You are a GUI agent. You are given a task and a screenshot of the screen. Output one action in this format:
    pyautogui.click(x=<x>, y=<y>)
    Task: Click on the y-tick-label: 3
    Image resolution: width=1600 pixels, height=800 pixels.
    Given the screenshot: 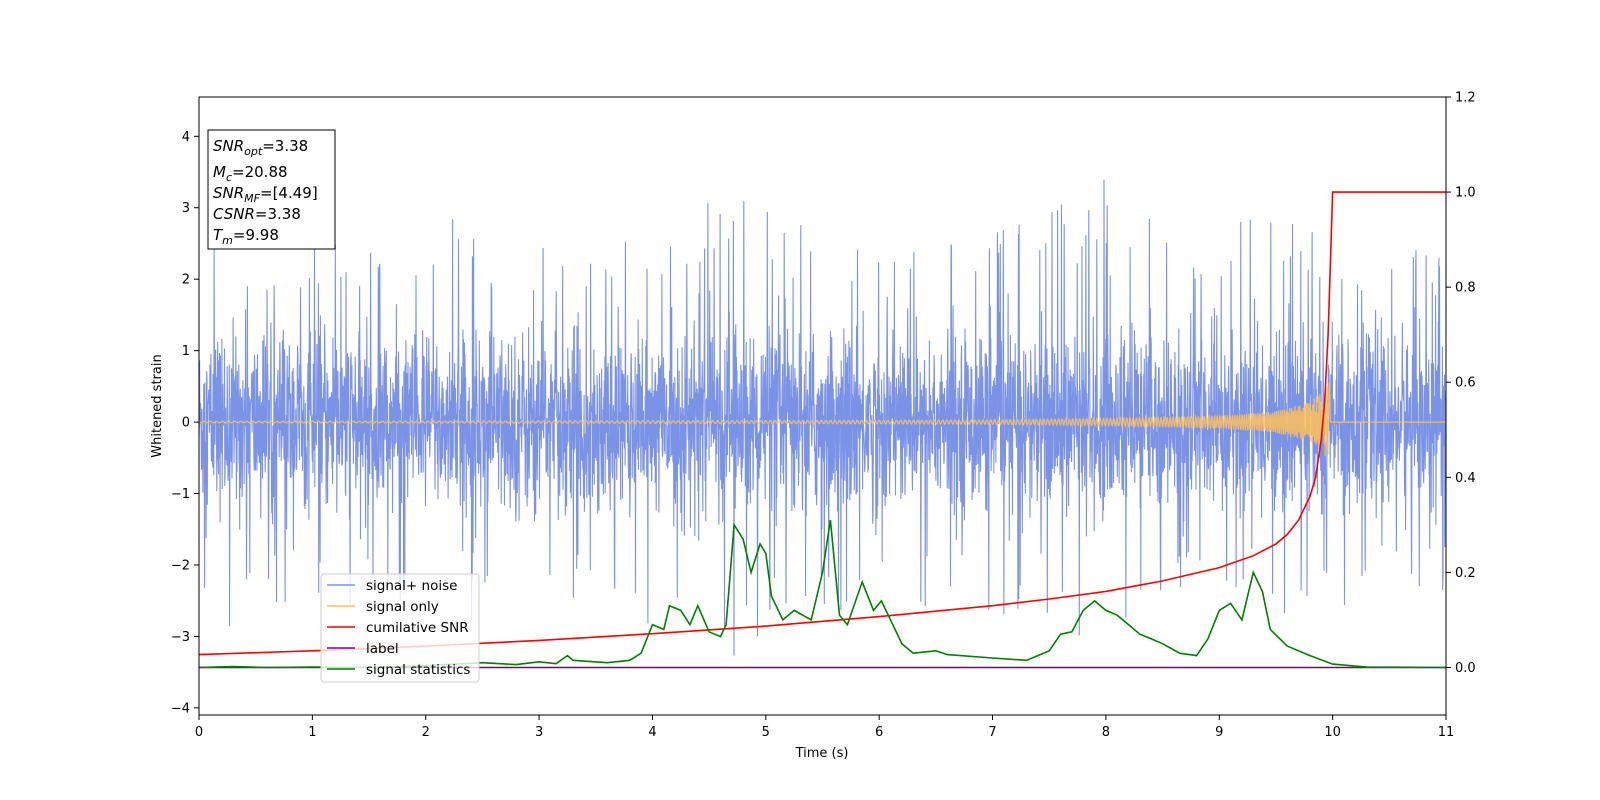 What is the action you would take?
    pyautogui.click(x=186, y=208)
    